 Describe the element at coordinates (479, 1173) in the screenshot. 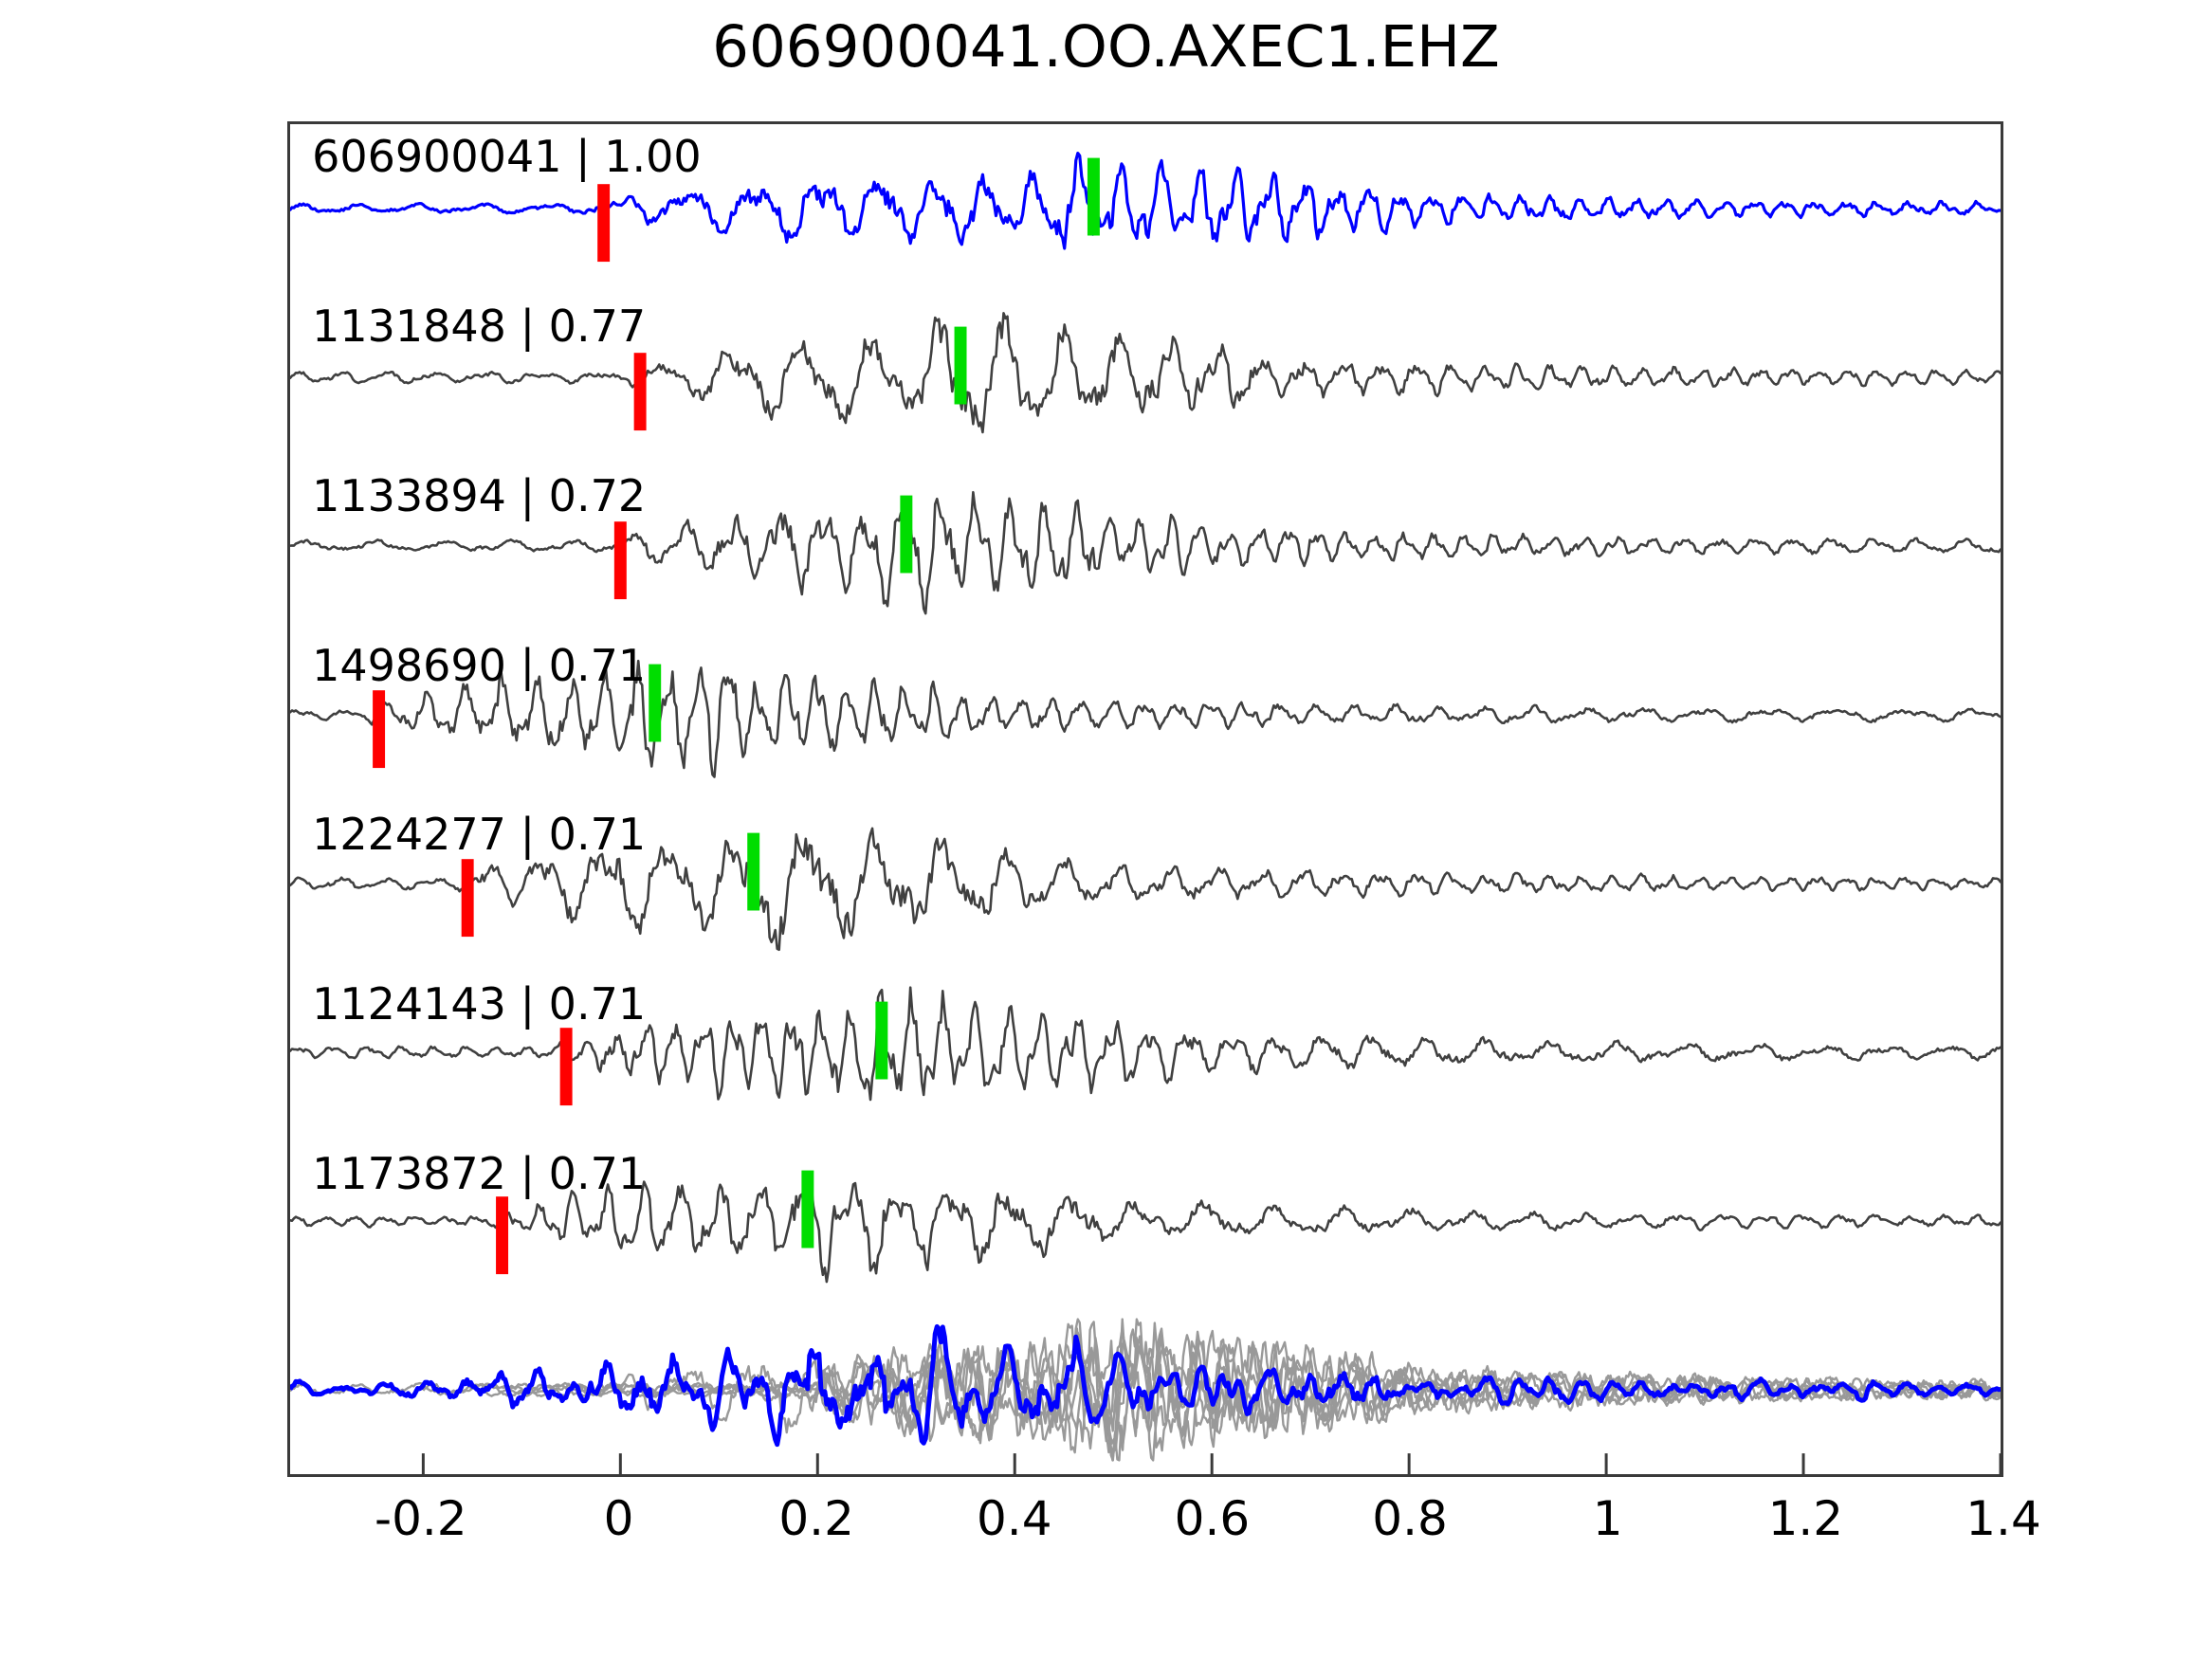

I see `trace-label-1173872: 1173872 | 0.71` at that location.